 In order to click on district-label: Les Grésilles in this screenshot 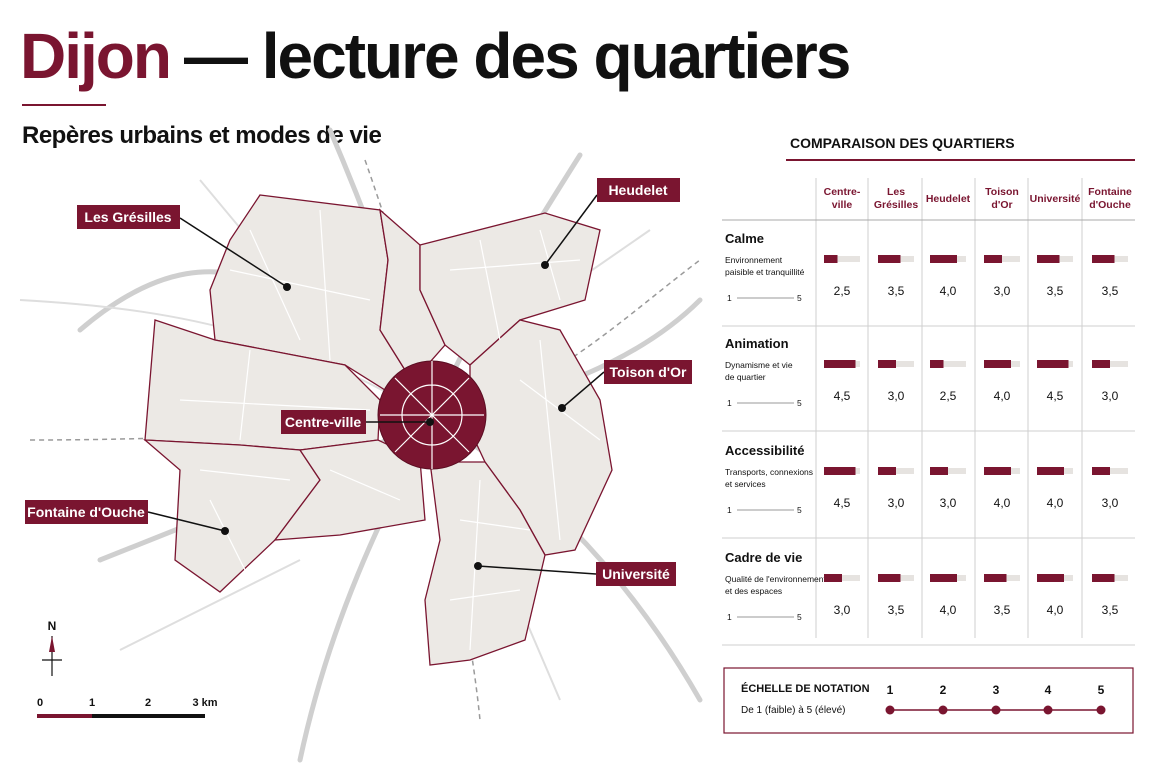, I will do `click(127, 217)`.